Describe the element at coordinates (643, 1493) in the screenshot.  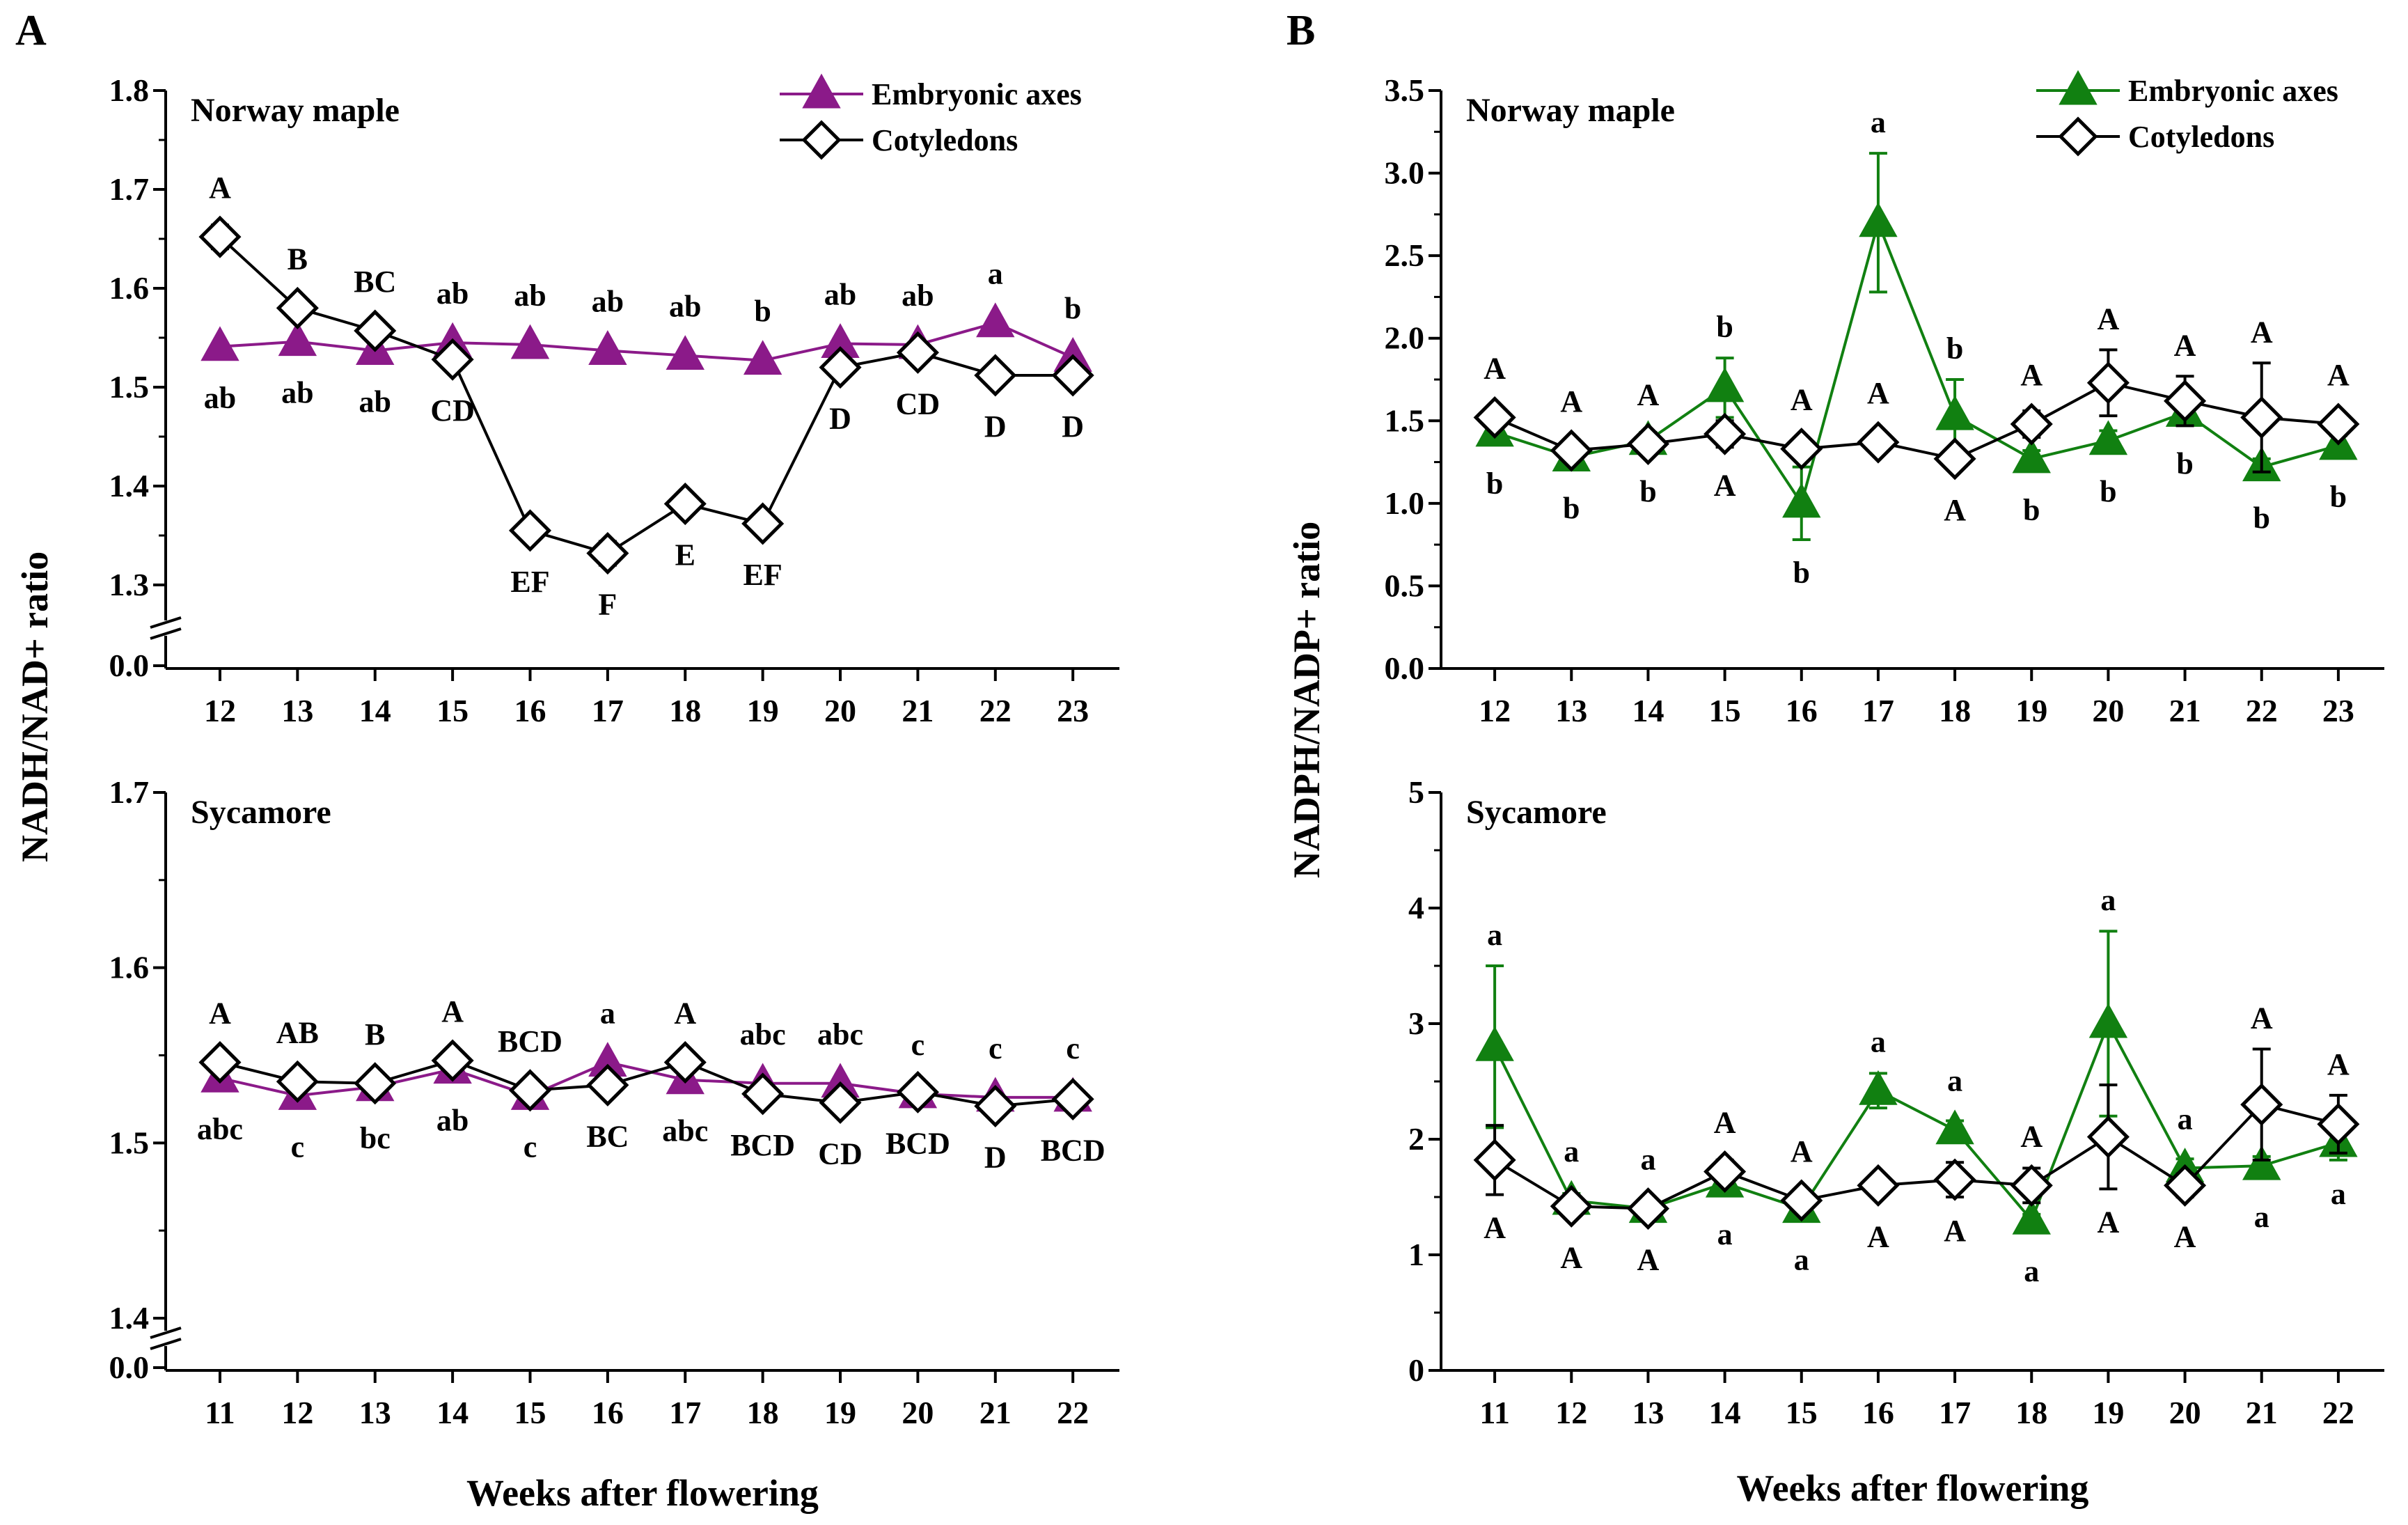
I see `x-axis-title: Weeks after flowering` at that location.